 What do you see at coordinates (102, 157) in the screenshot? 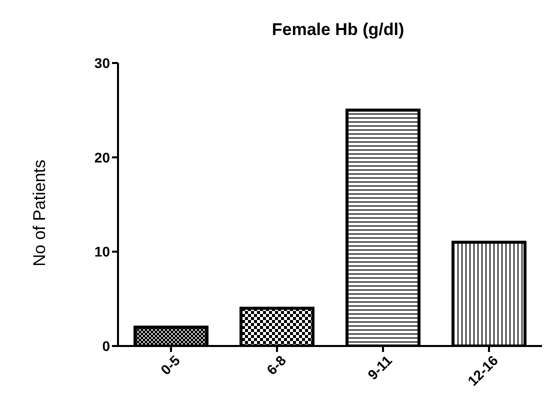
I see `y-tick-label: 20` at bounding box center [102, 157].